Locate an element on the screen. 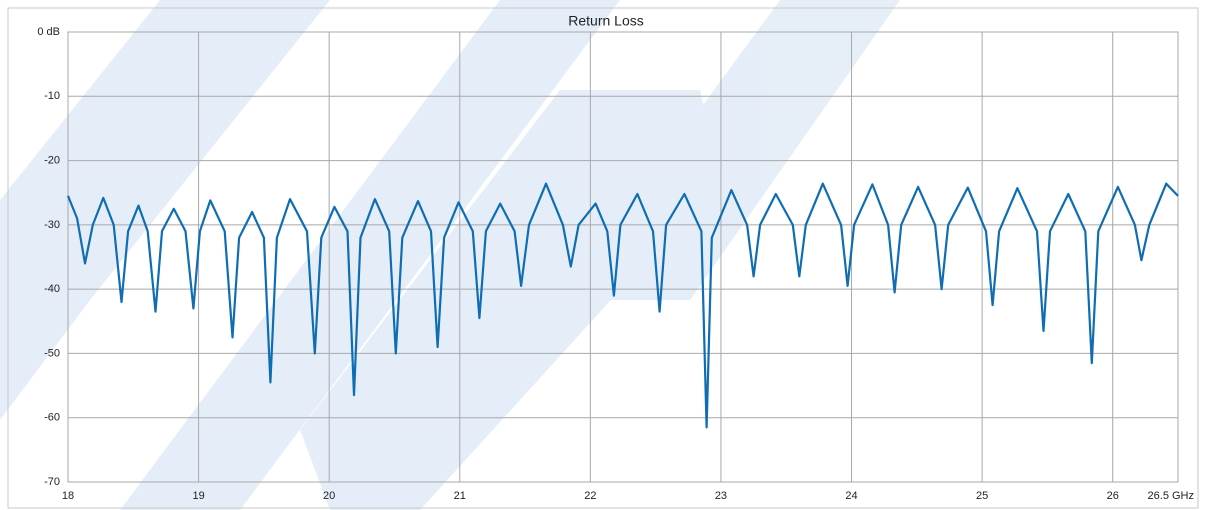 This screenshot has width=1206, height=510. x-tick-label: 26 is located at coordinates (1113, 496).